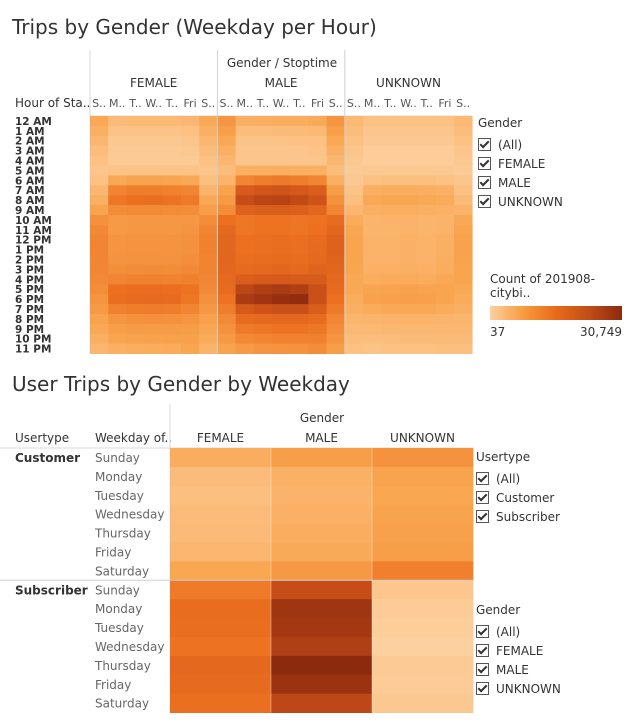 Image resolution: width=633 pixels, height=720 pixels. What do you see at coordinates (520, 182) in the screenshot?
I see `filter-option-male: MALE` at bounding box center [520, 182].